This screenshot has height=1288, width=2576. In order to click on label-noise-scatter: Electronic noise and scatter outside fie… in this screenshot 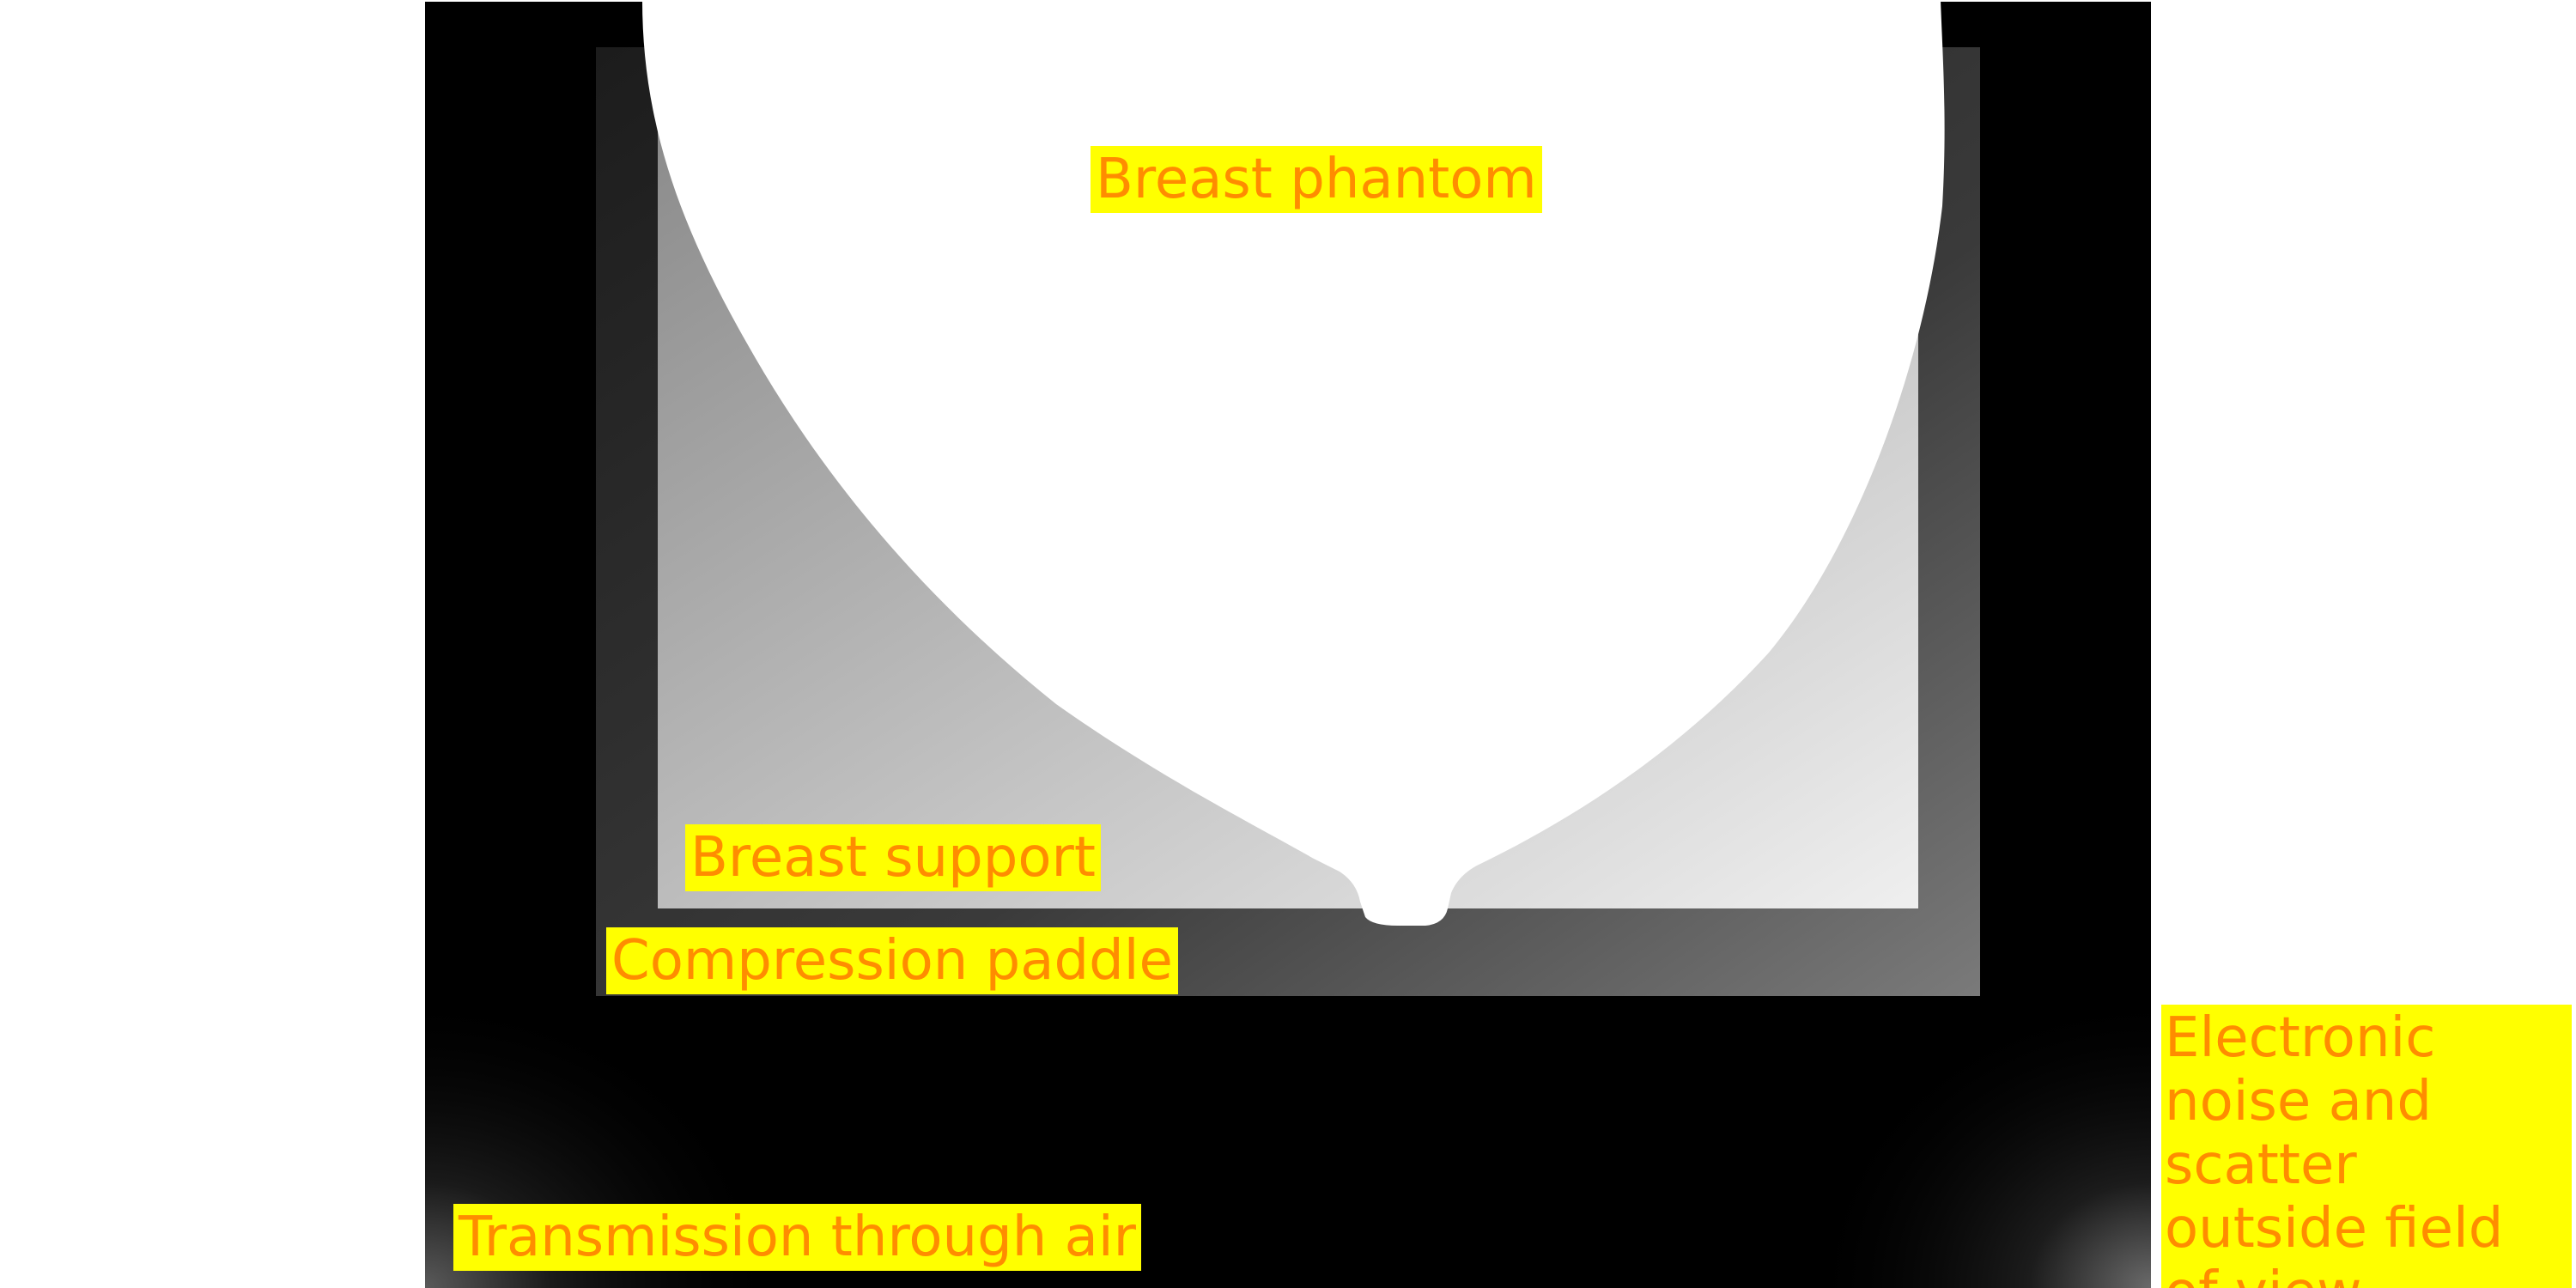, I will do `click(2367, 1146)`.